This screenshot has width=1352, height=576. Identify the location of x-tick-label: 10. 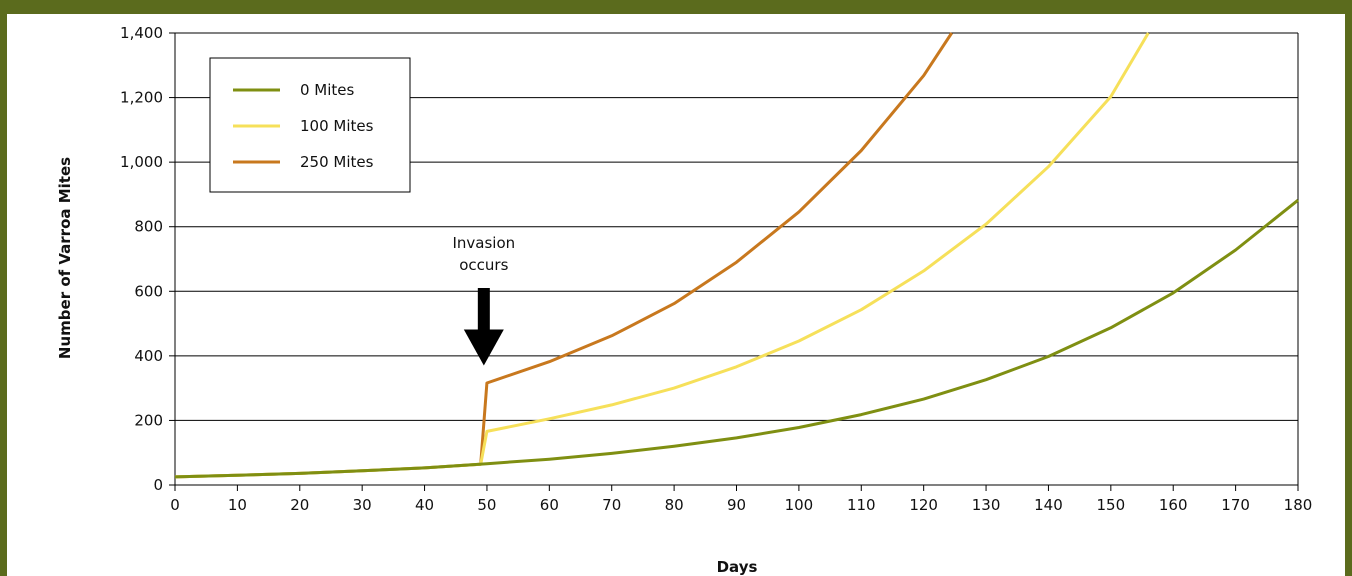
(237, 505).